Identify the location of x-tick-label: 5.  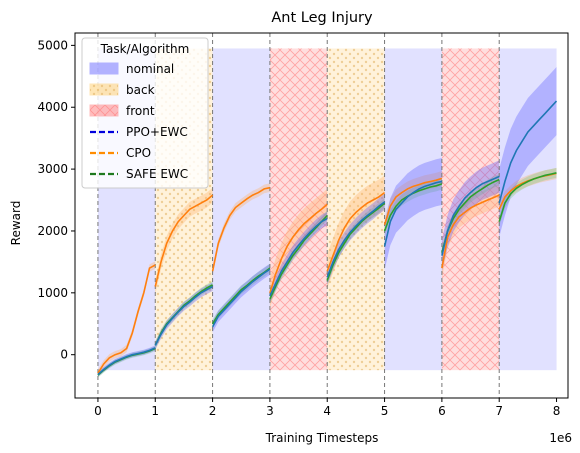
(385, 411).